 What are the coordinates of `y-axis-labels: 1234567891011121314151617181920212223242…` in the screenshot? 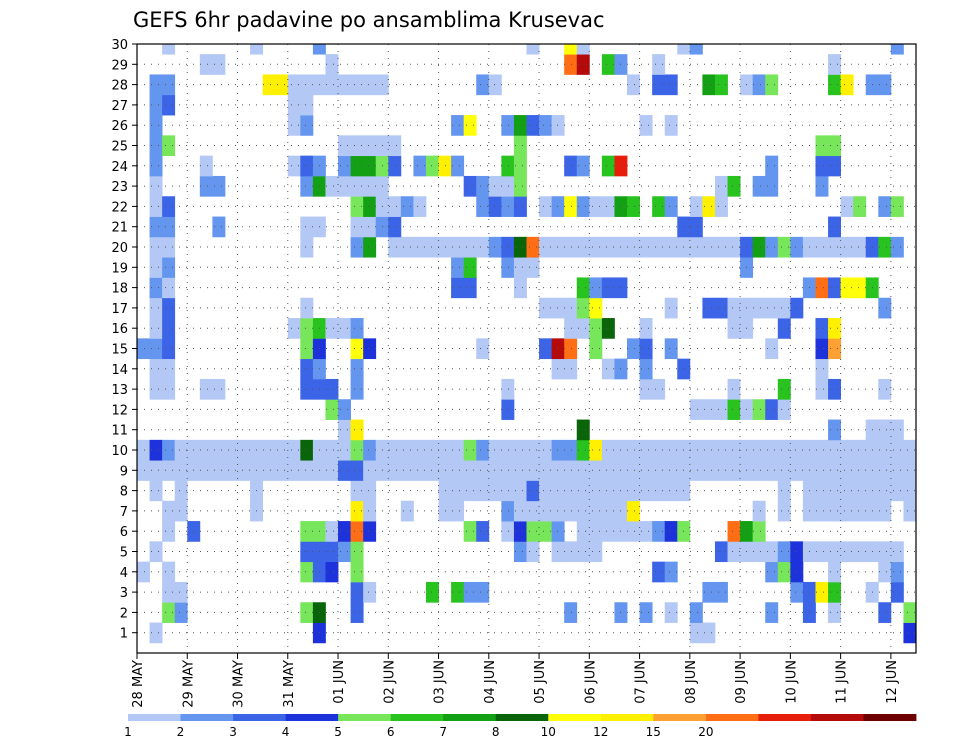 It's located at (124, 340).